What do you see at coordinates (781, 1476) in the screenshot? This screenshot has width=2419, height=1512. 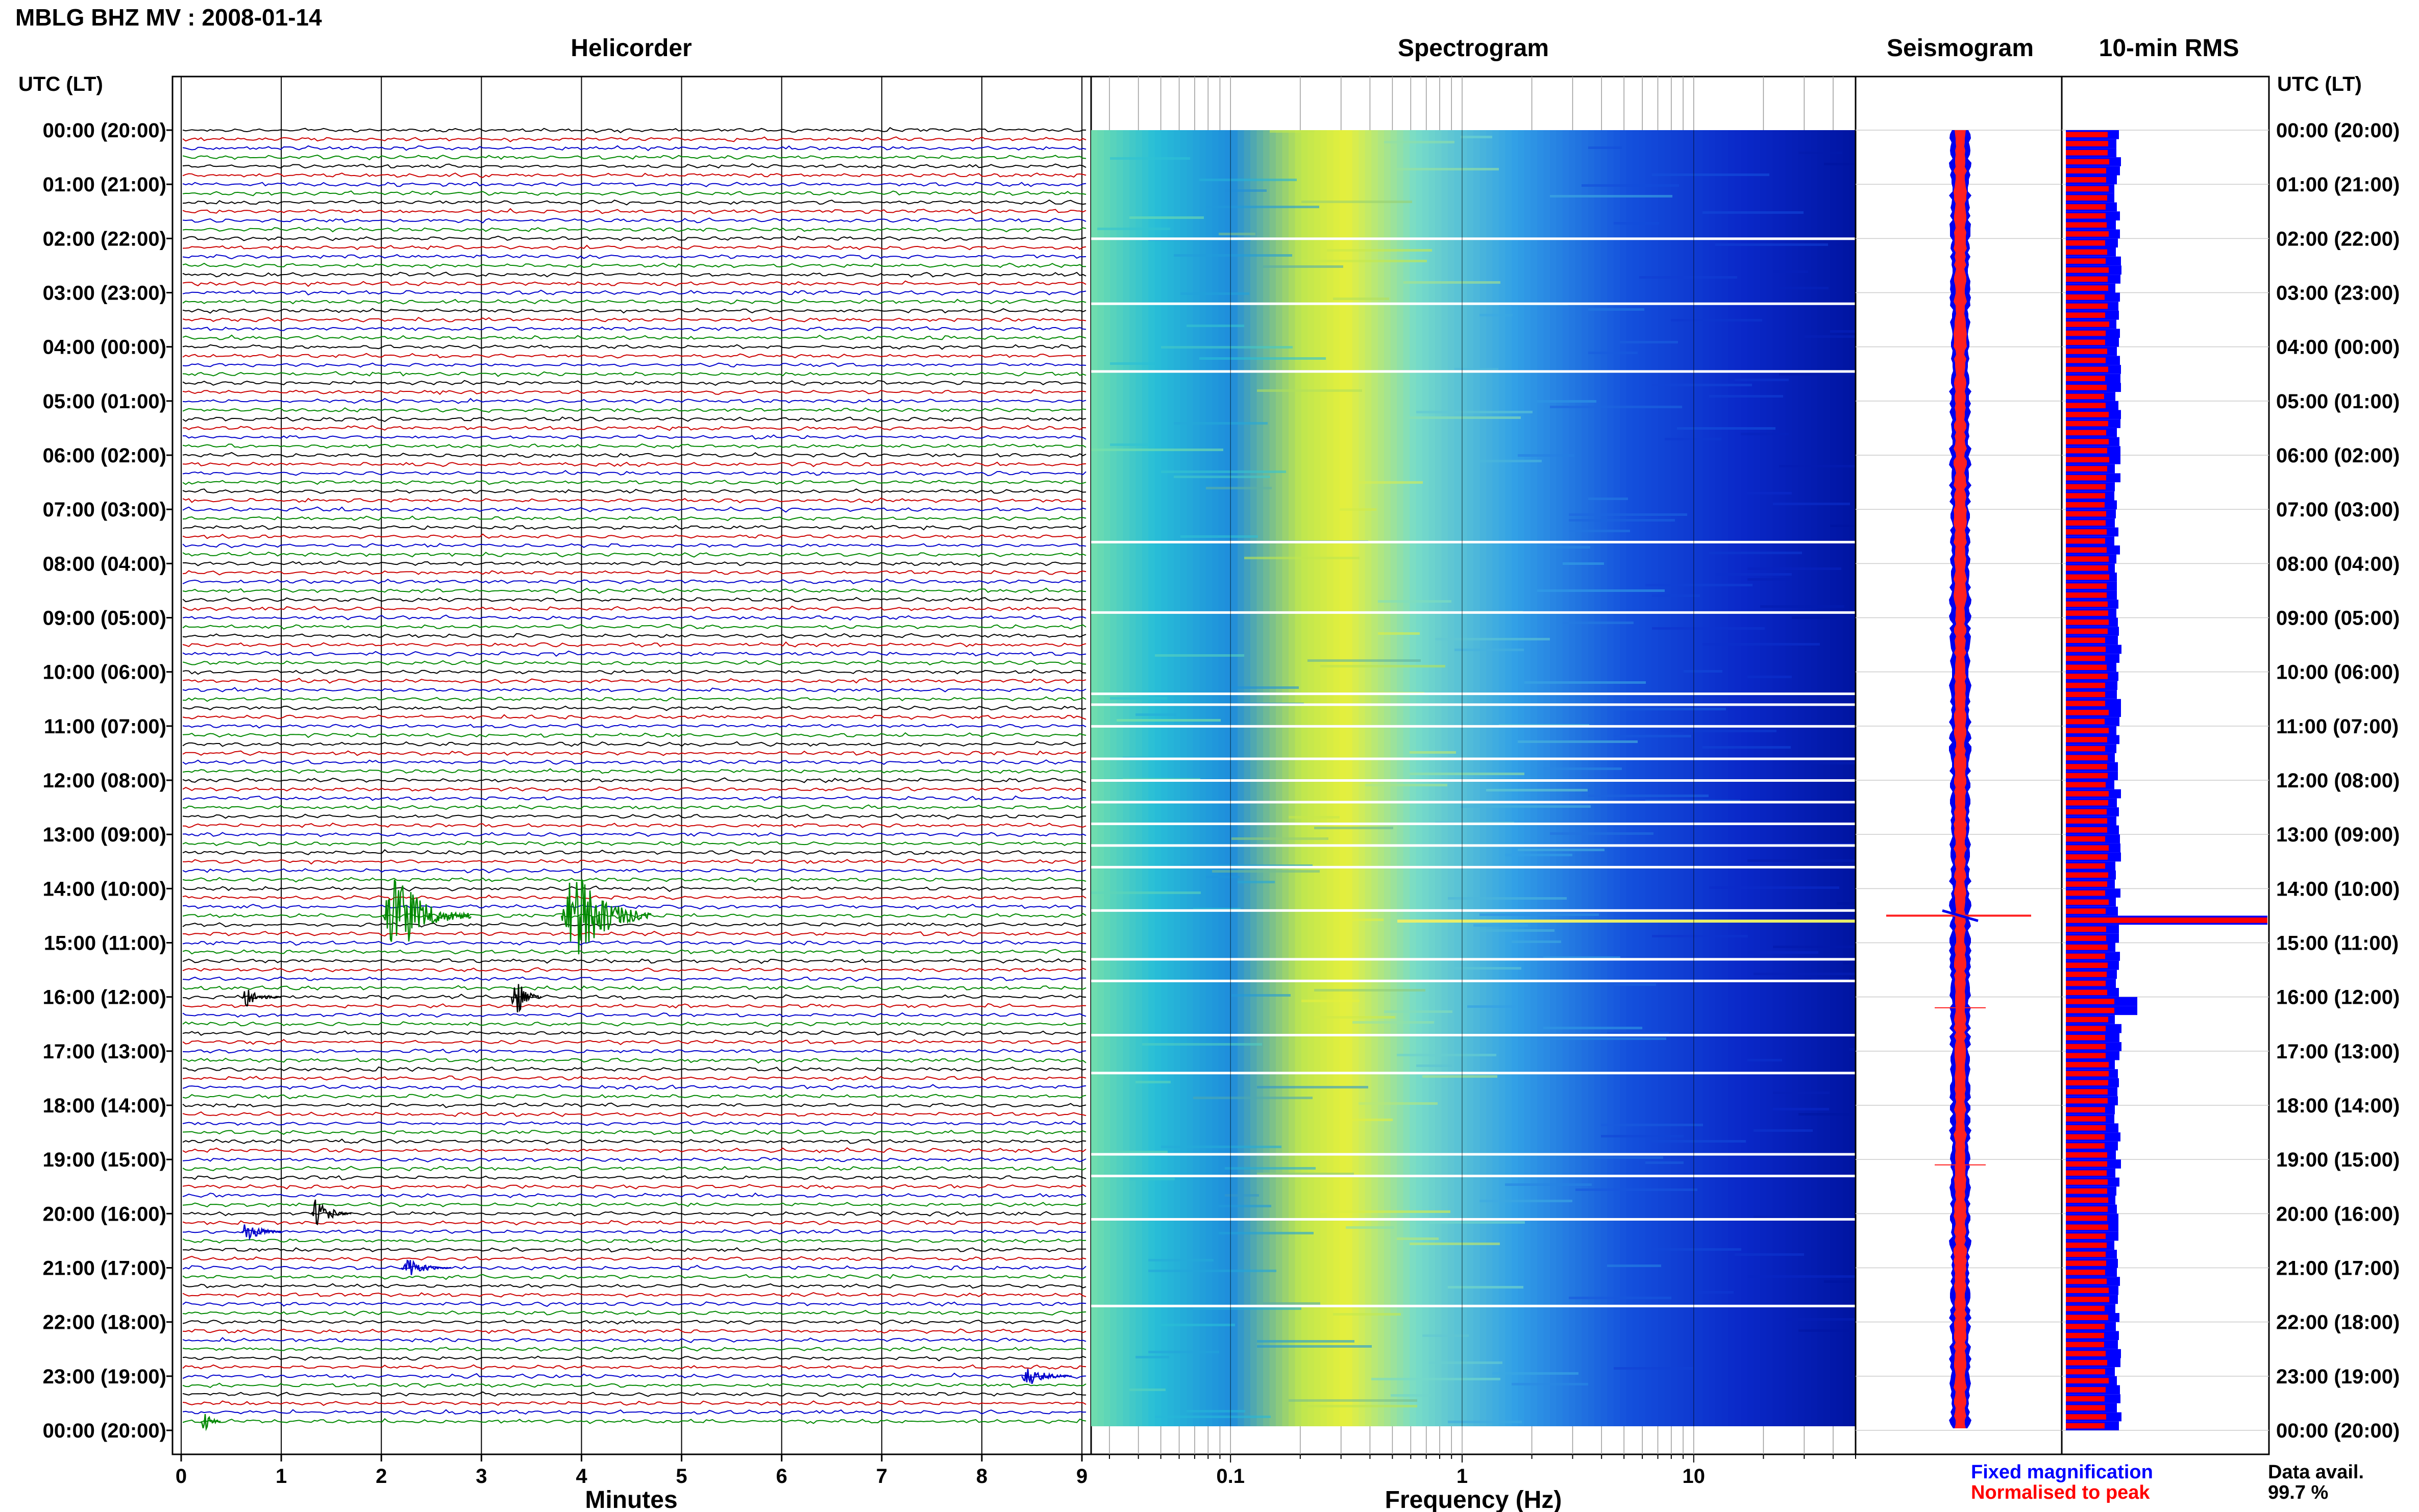 I see `helicorder-x-tick-label: 6` at bounding box center [781, 1476].